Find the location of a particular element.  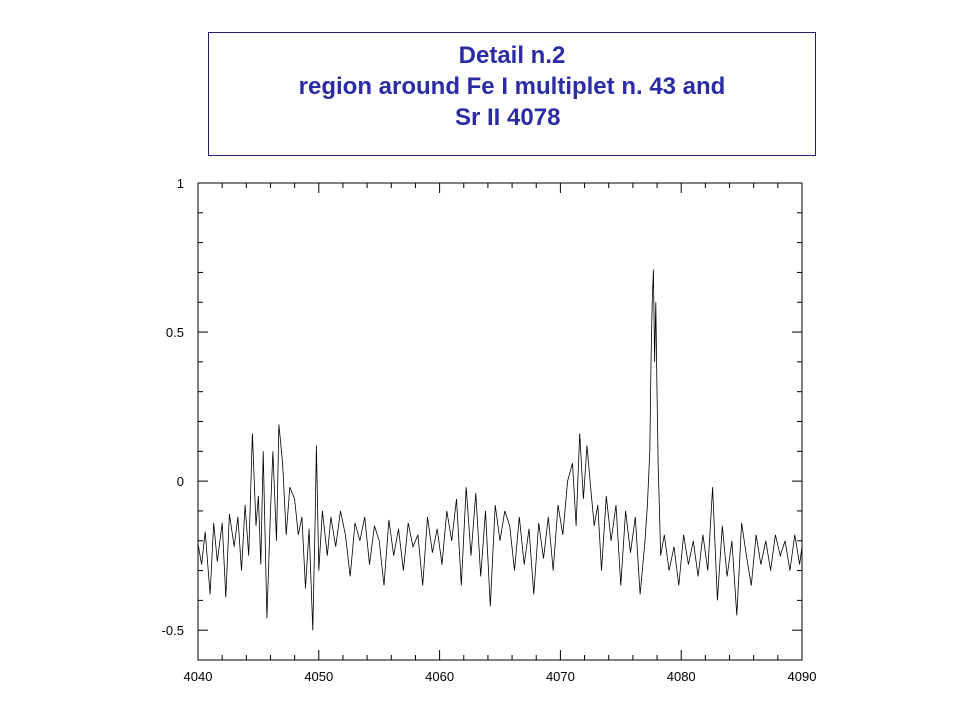

chart-title-line-1: Detail n.2 is located at coordinates (512, 55).